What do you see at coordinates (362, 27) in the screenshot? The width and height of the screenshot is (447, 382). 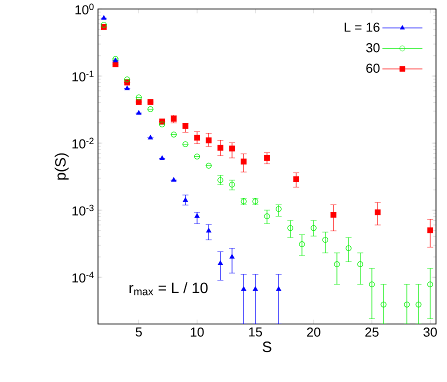 I see `legend-label: L = 16` at bounding box center [362, 27].